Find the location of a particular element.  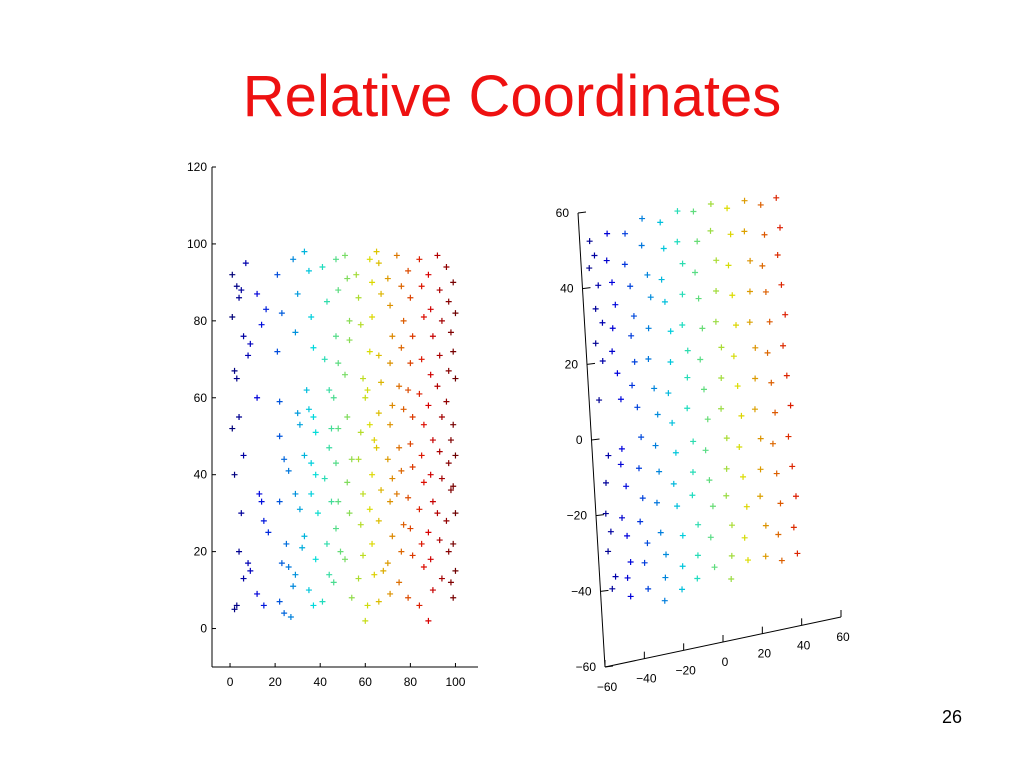

x-tick-label: −60 is located at coordinates (607, 687).